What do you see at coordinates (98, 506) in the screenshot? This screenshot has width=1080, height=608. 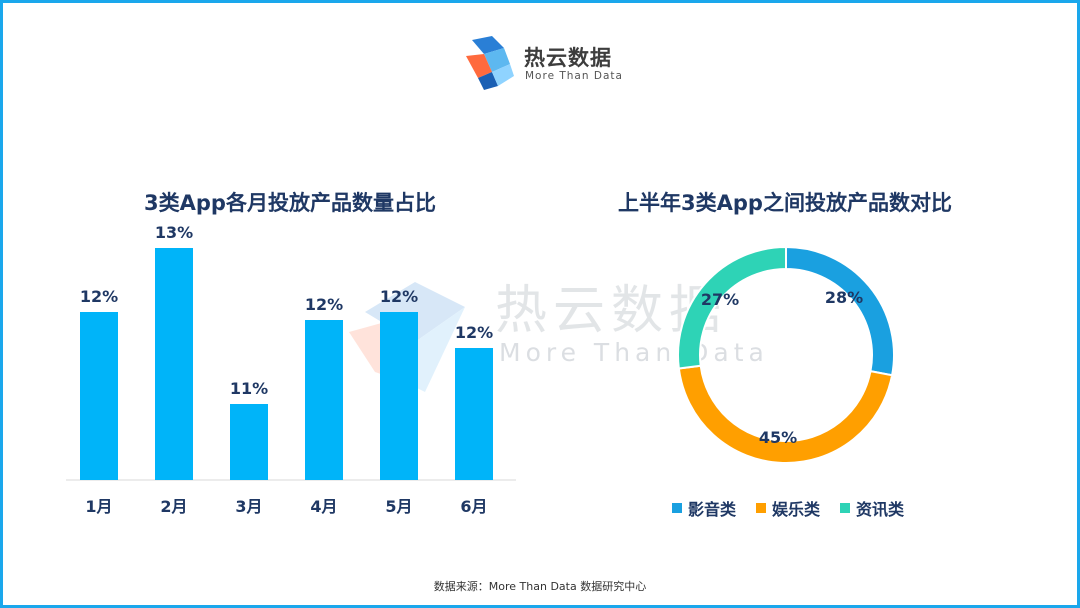 I see `bar-category-label: 1月` at bounding box center [98, 506].